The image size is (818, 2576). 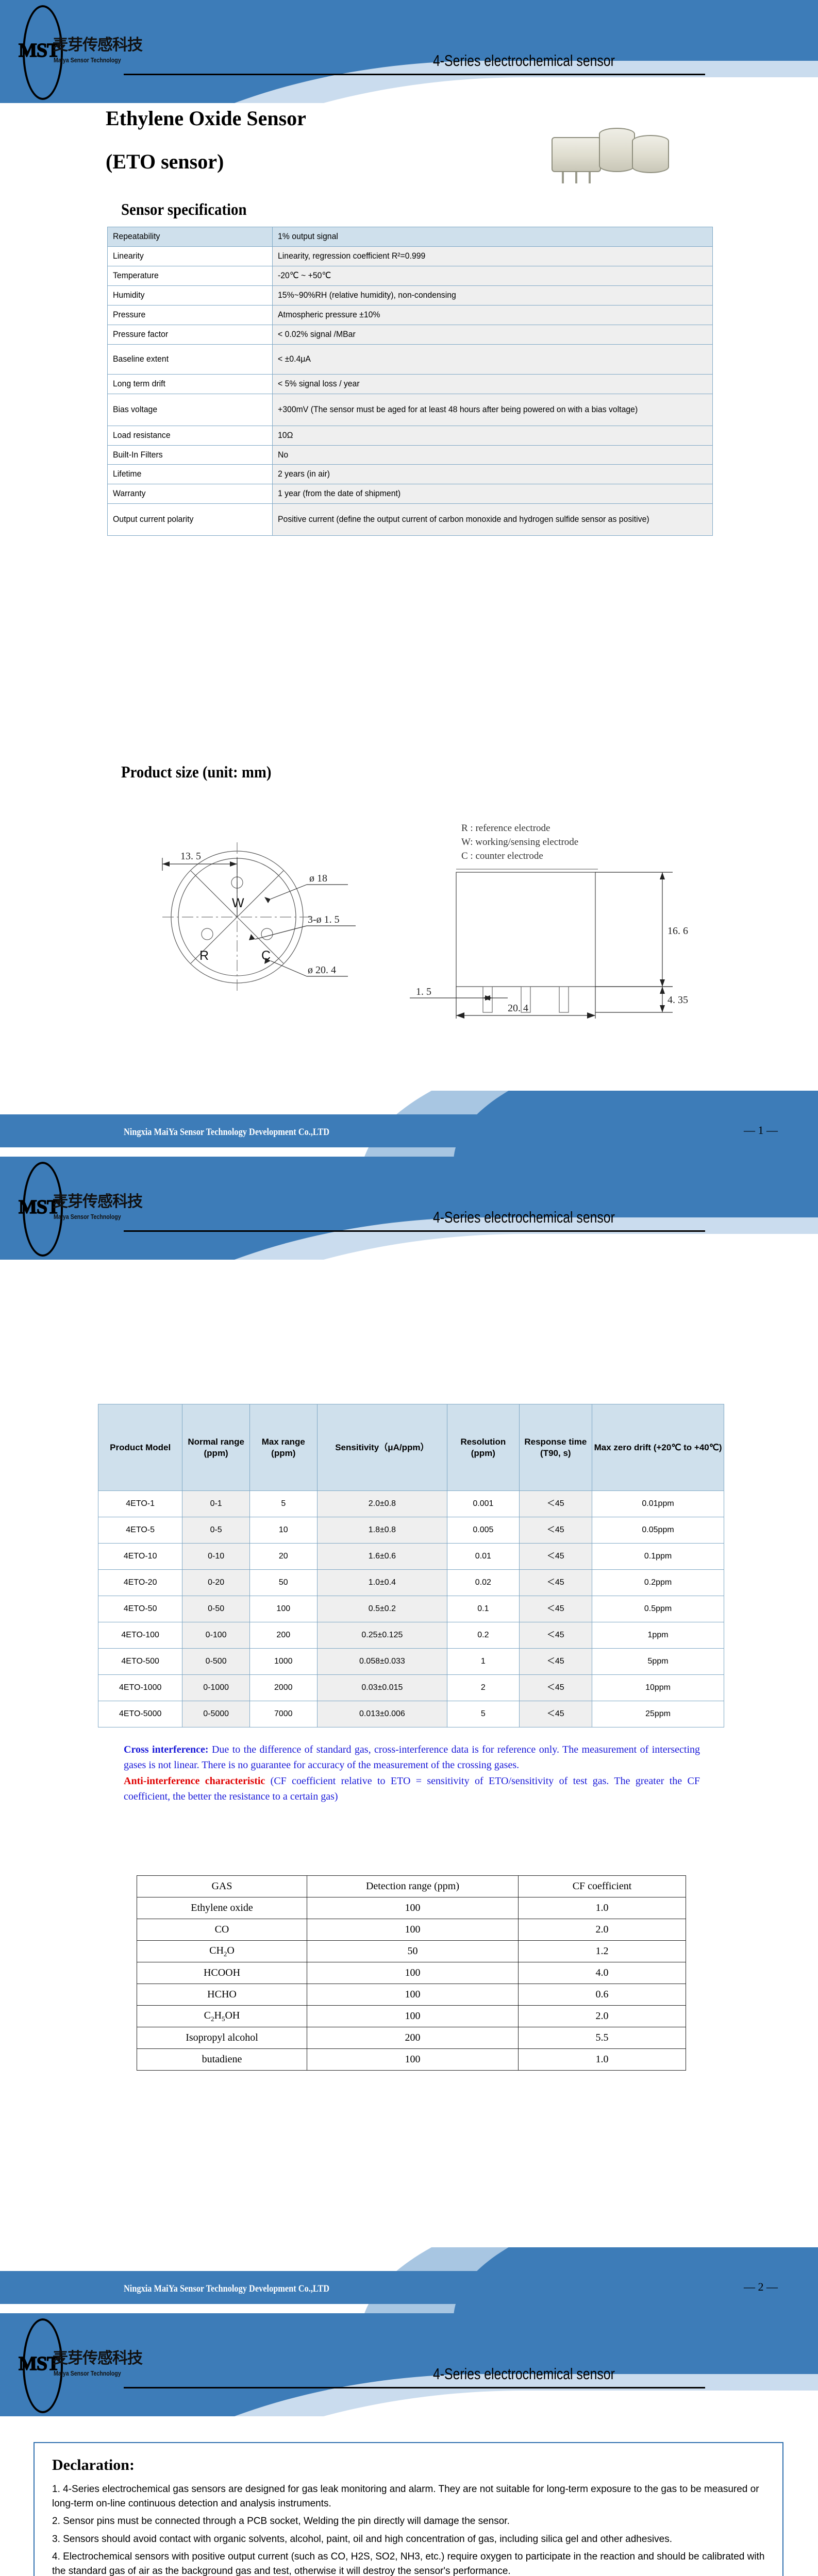 What do you see at coordinates (140, 1447) in the screenshot?
I see `col-header-product-model: Product Model` at bounding box center [140, 1447].